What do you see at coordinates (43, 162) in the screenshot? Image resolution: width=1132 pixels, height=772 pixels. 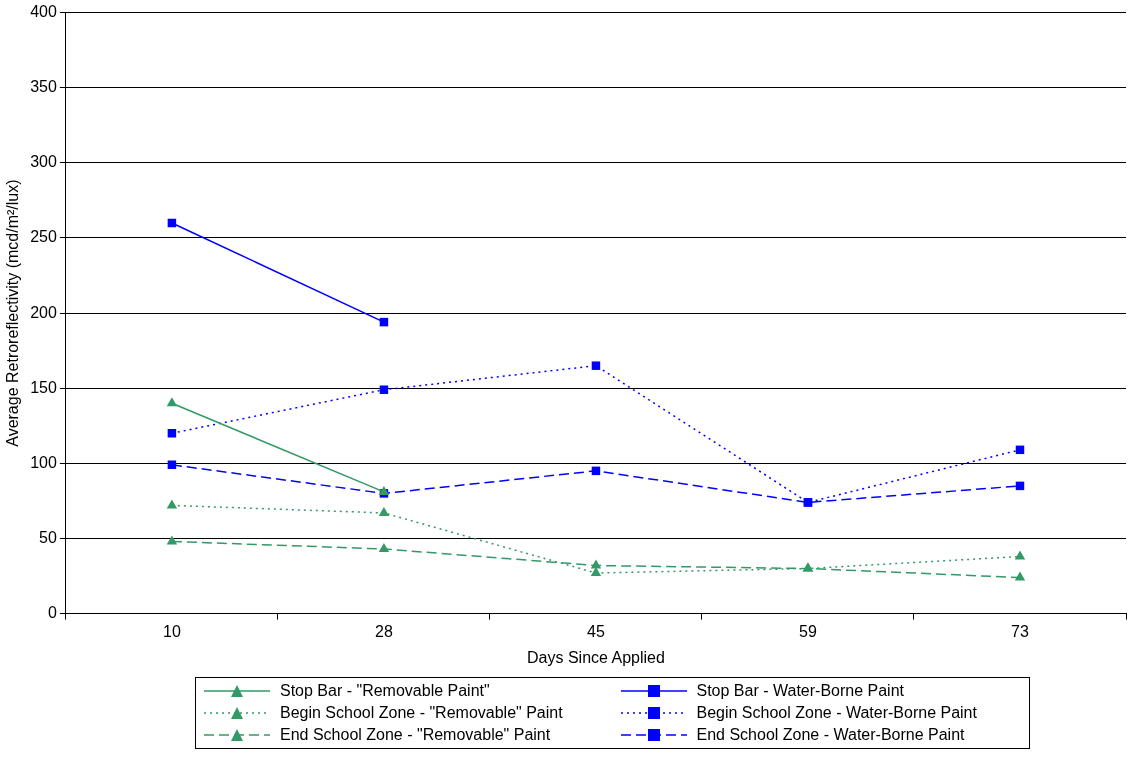 I see `y-tick-label: 300` at bounding box center [43, 162].